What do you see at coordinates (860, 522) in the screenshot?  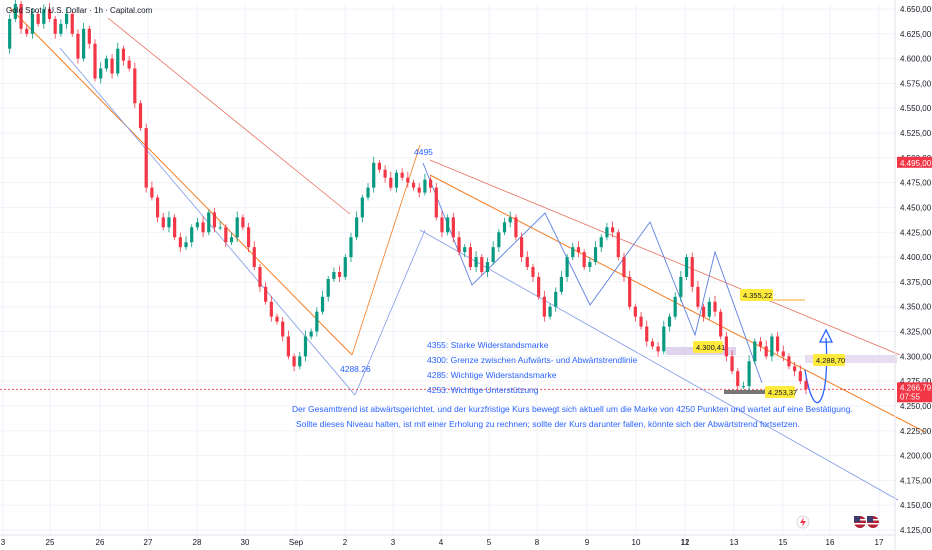 I see `us-flag-icon` at bounding box center [860, 522].